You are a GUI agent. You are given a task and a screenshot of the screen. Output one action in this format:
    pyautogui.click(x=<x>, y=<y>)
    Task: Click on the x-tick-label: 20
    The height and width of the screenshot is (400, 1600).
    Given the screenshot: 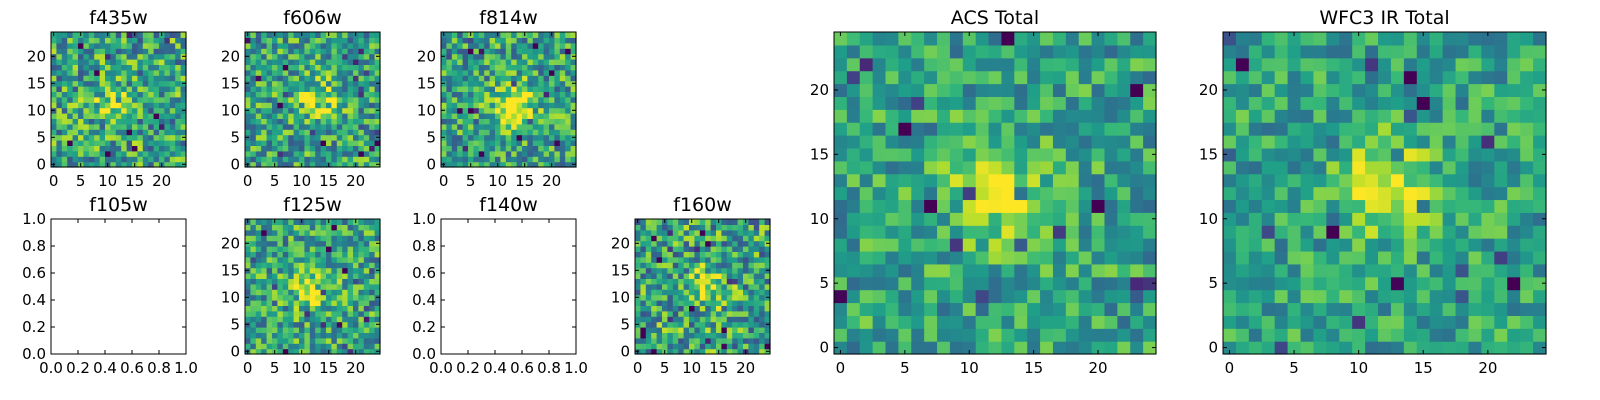 What is the action you would take?
    pyautogui.click(x=161, y=181)
    